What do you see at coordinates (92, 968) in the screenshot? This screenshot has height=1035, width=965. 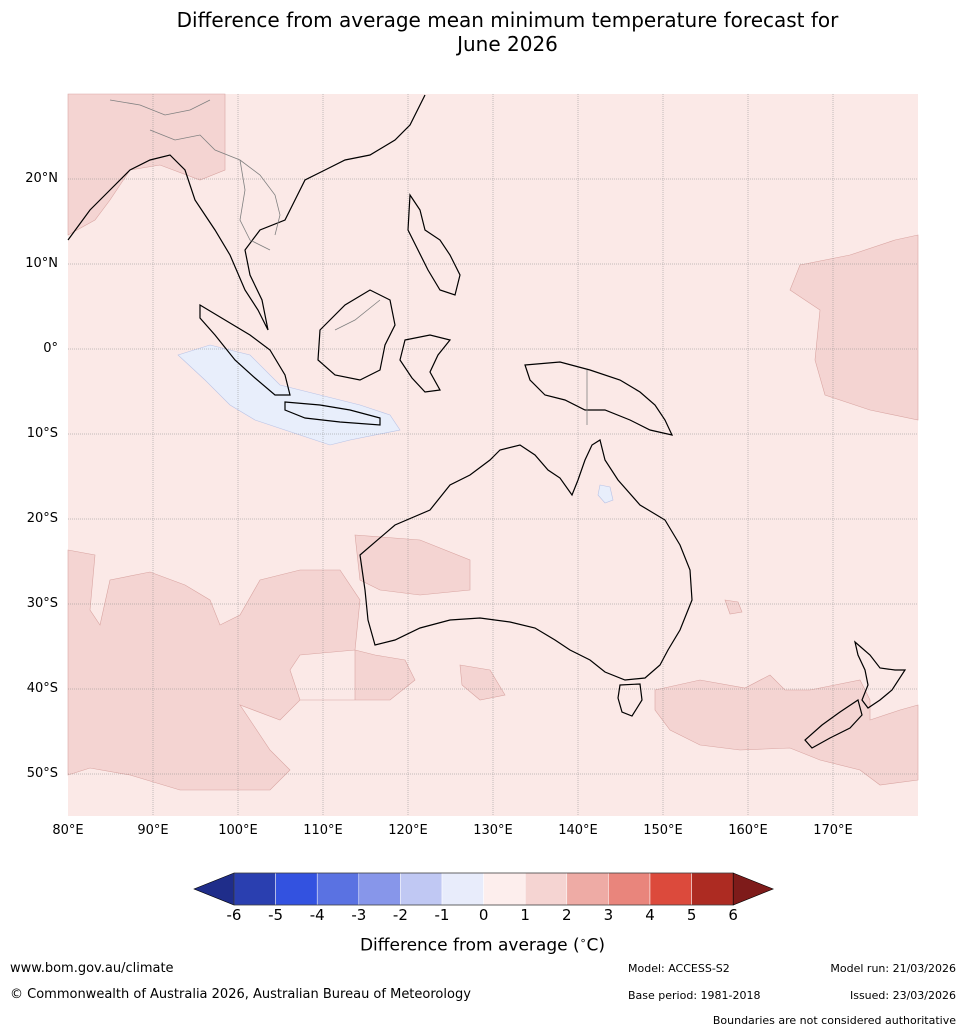 I see `website-link: www.bom.gov.au/climate` at bounding box center [92, 968].